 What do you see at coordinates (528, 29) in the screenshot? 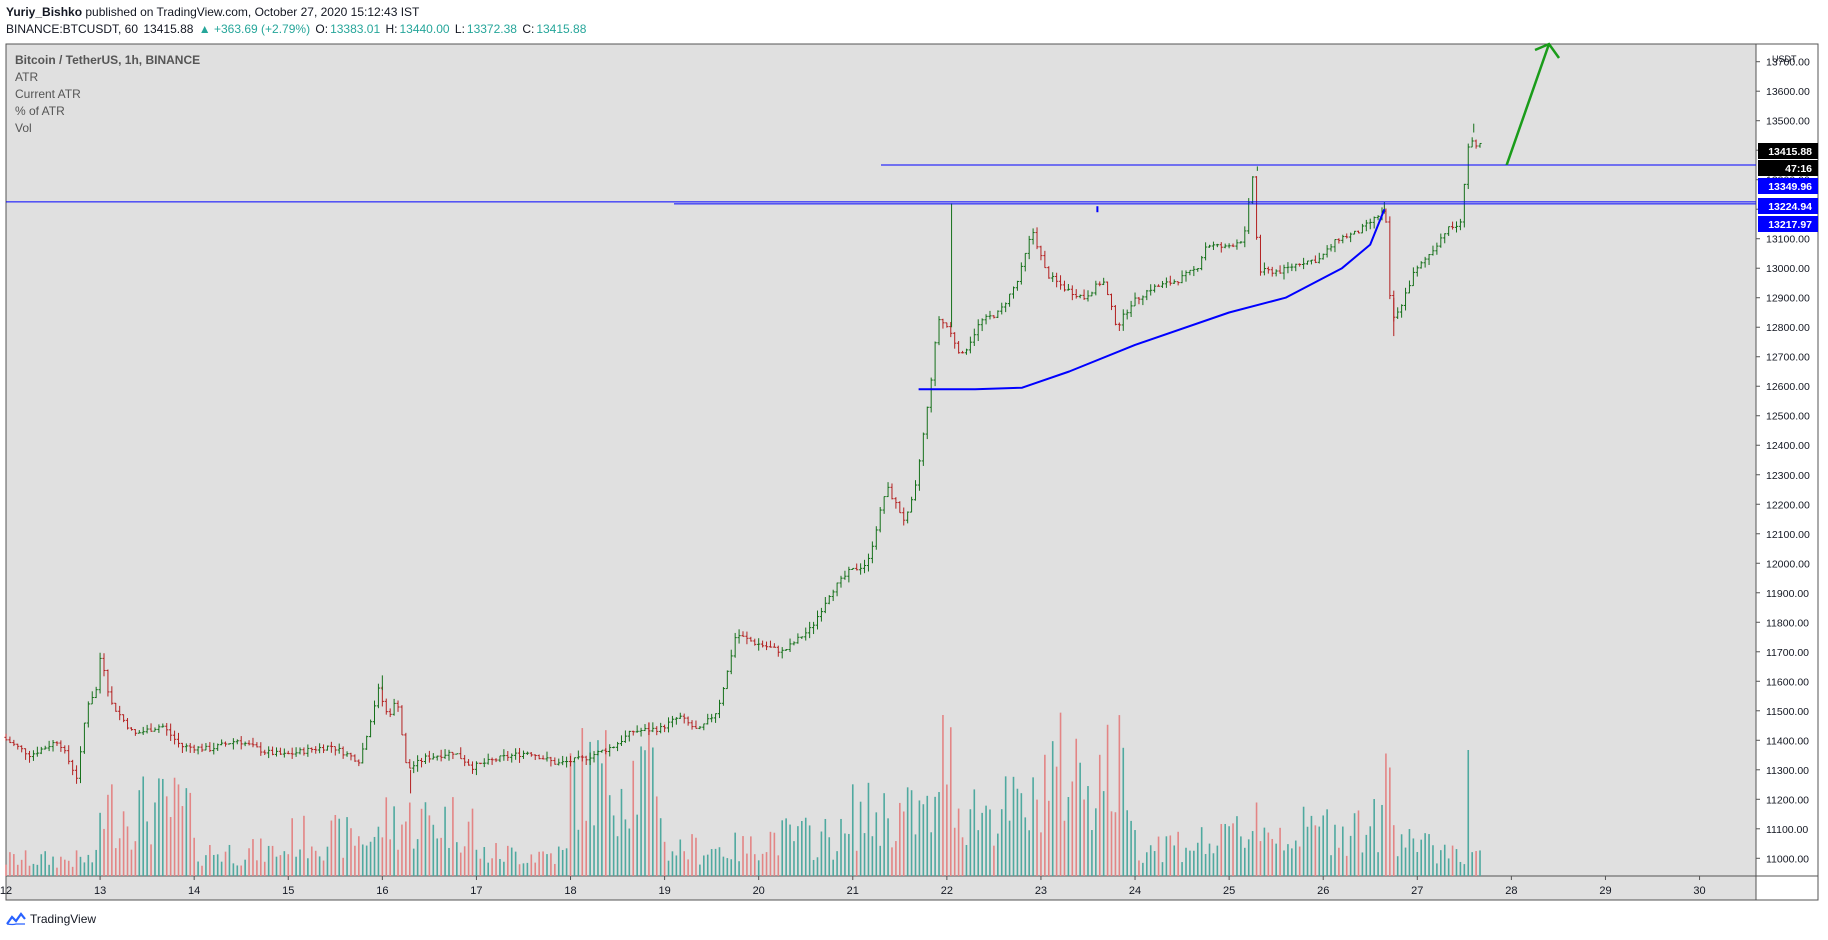
I see `close-label: C:` at bounding box center [528, 29].